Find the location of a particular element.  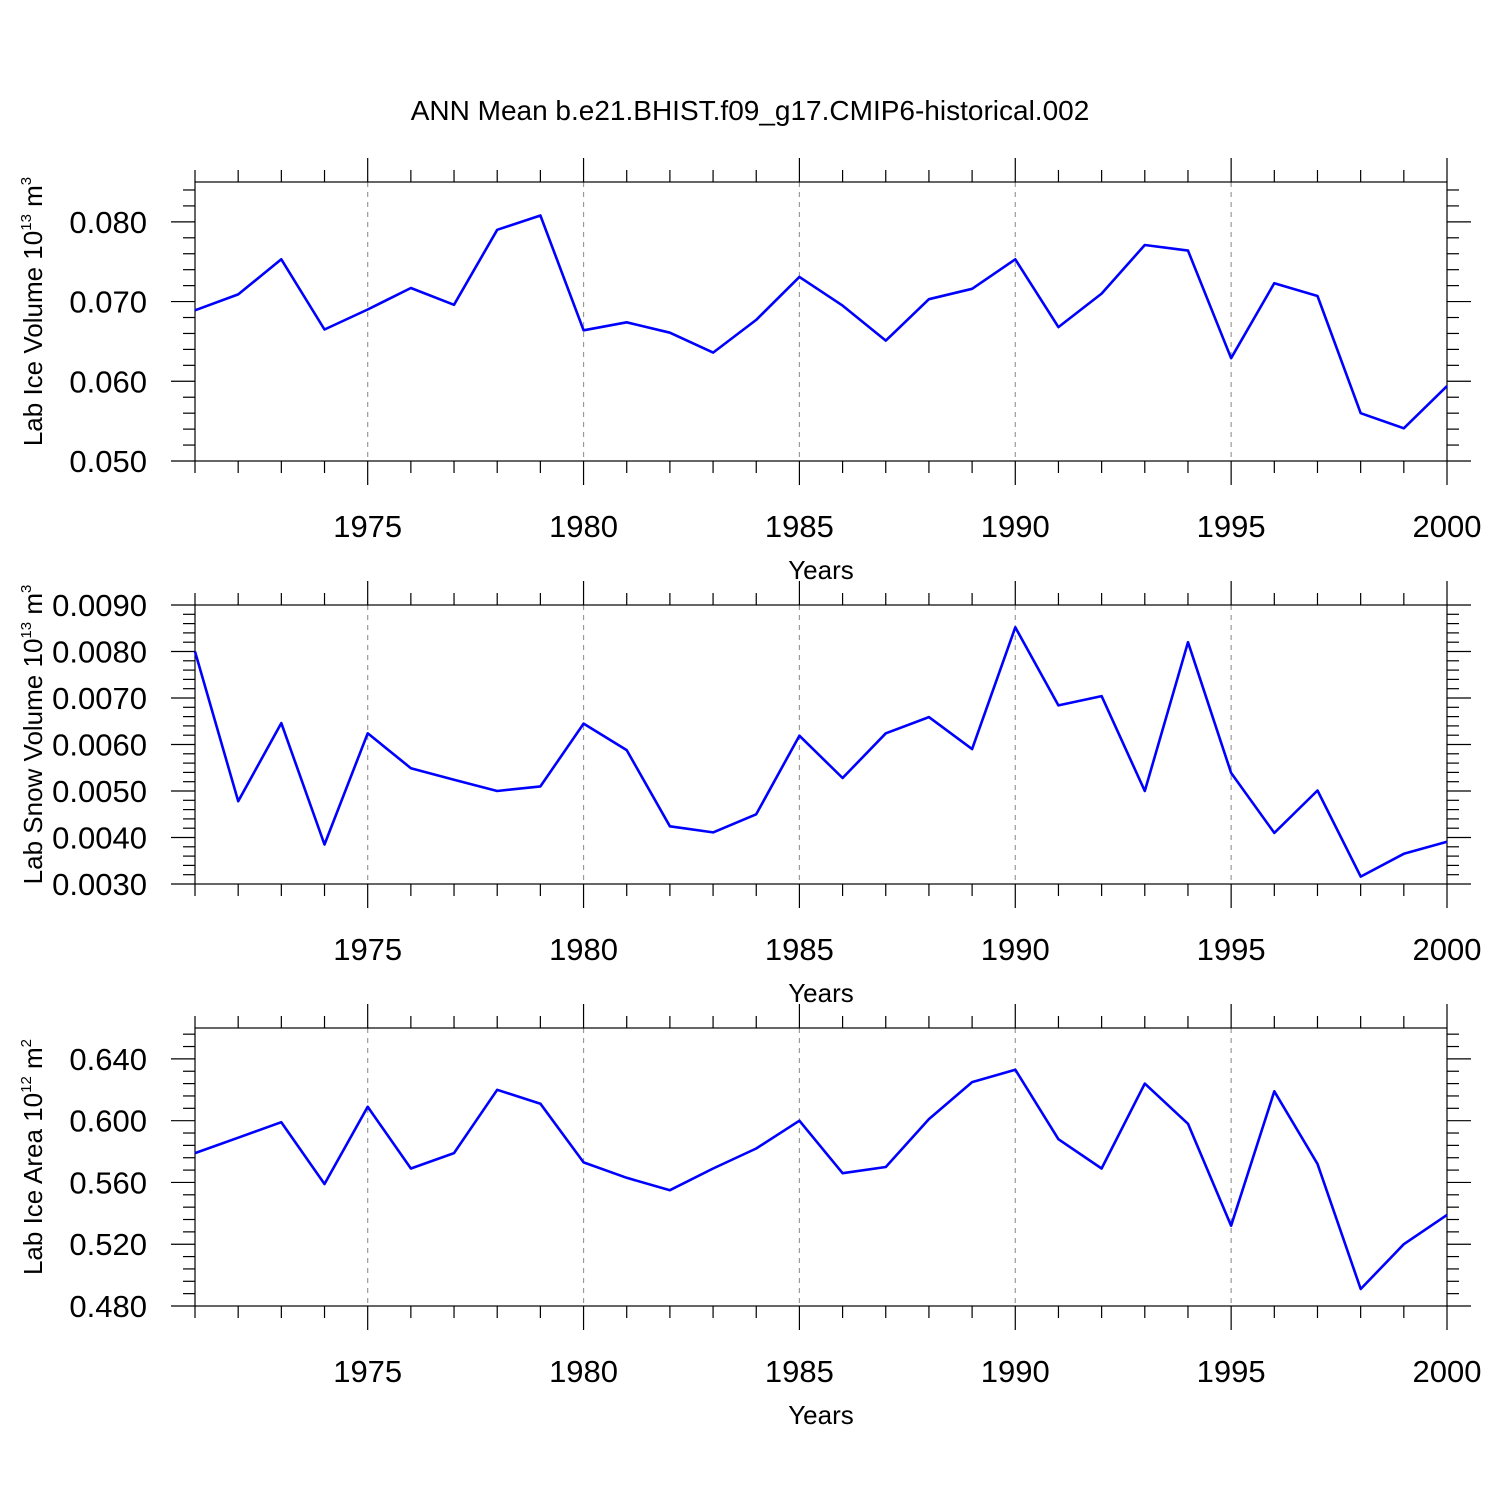

series-line-snow-volume is located at coordinates (820, 751).